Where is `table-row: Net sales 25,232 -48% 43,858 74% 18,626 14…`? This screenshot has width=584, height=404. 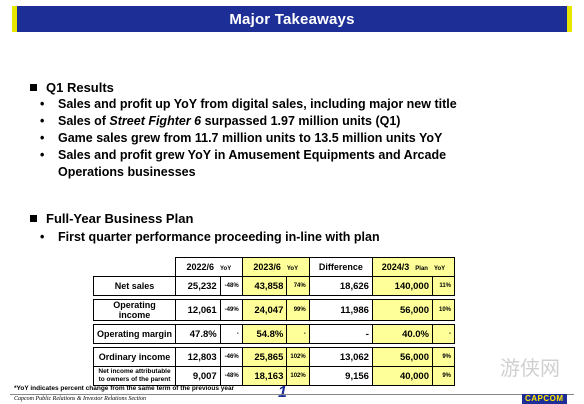 table-row: Net sales 25,232 -48% 43,858 74% 18,626 14… is located at coordinates (274, 286).